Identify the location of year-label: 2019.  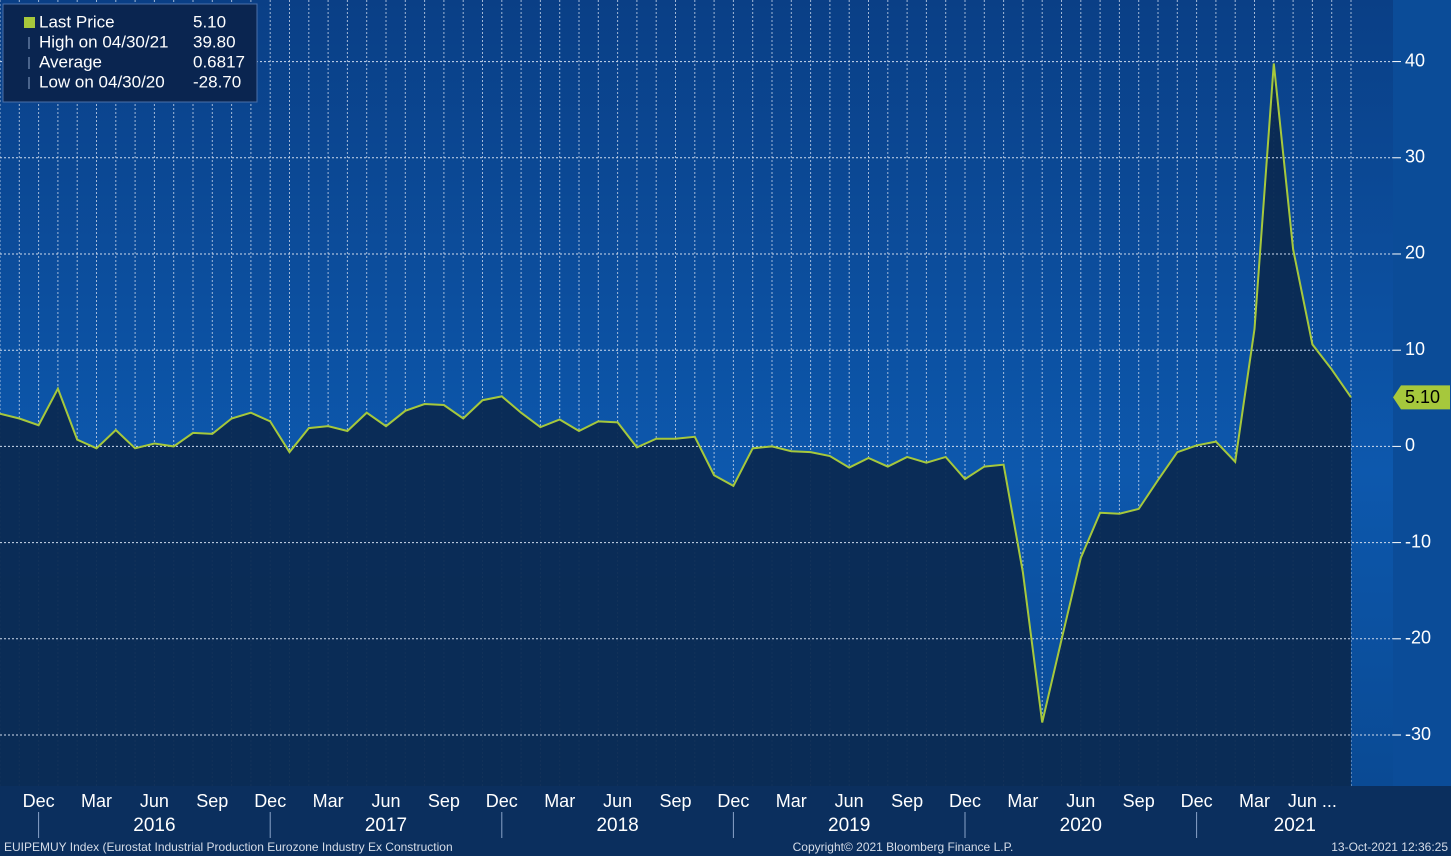
(849, 825).